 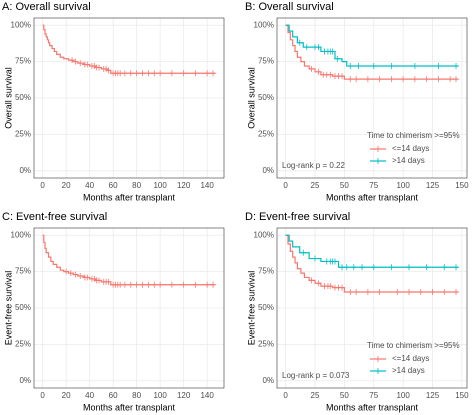 I want to click on x-tick-label: 125, so click(x=433, y=395).